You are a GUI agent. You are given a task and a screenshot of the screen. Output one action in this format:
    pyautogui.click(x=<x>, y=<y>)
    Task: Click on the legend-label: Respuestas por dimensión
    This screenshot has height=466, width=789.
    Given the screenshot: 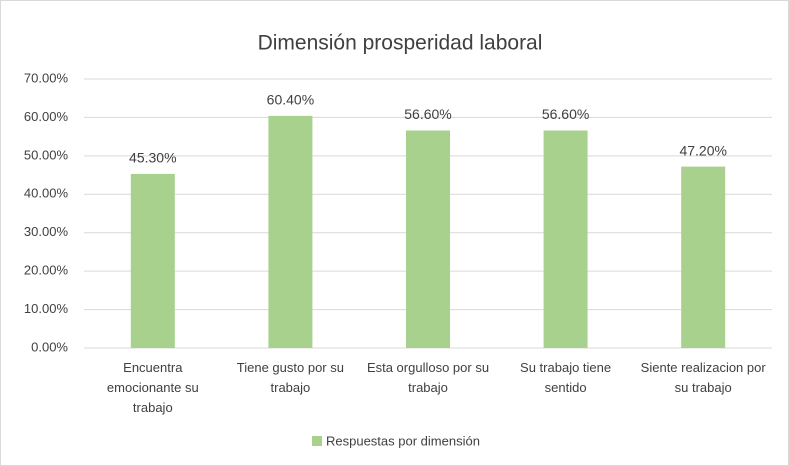 What is the action you would take?
    pyautogui.click(x=403, y=440)
    